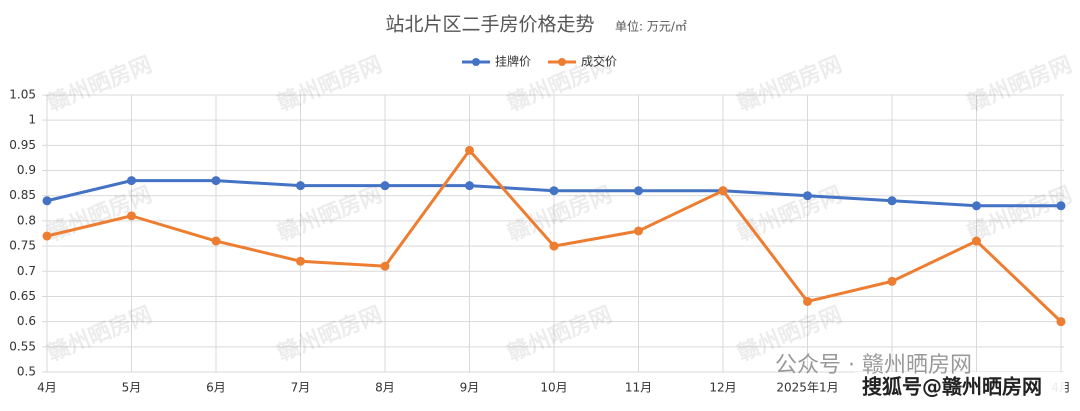  I want to click on chart-title: 站北片区二手房价格走势, so click(489, 25).